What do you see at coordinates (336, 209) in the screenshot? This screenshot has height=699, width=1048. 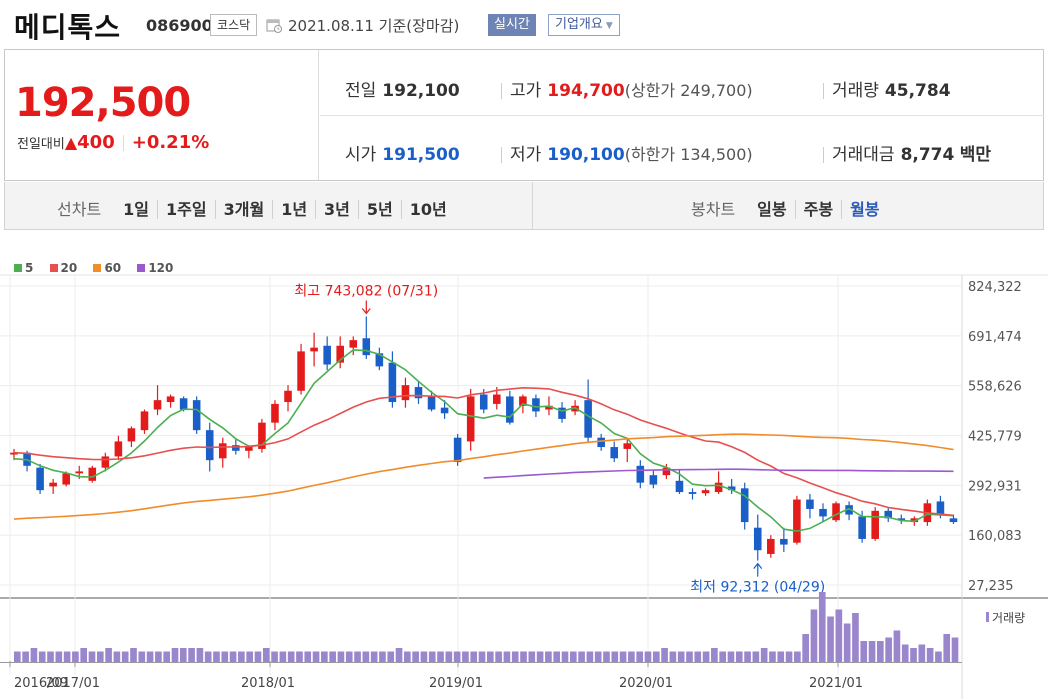 I see `tab-3y: 3년` at bounding box center [336, 209].